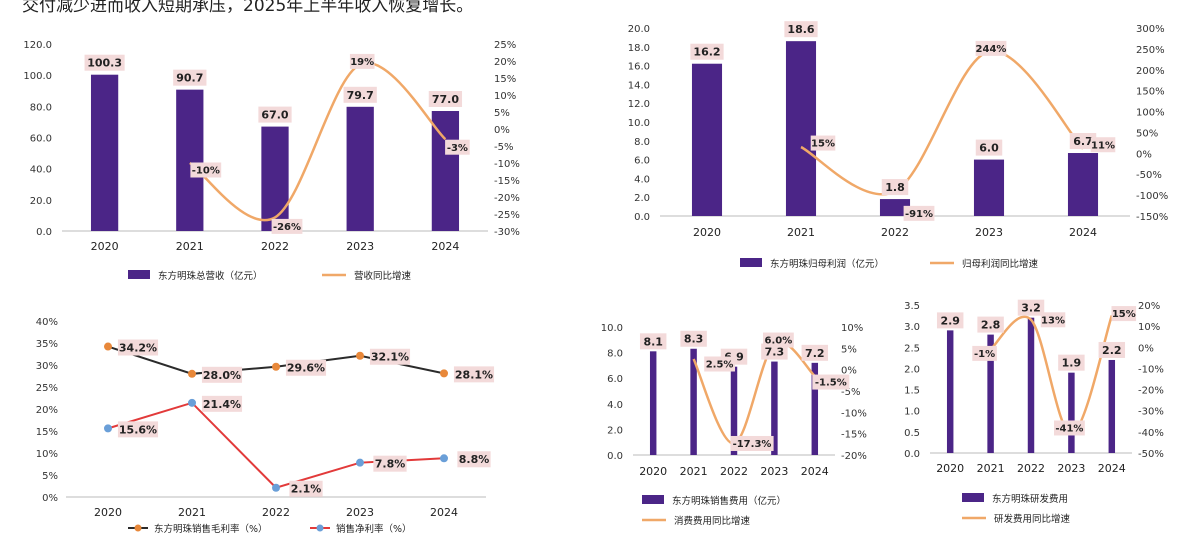 The width and height of the screenshot is (1203, 537). Describe the element at coordinates (615, 354) in the screenshot. I see `y-left-tick-label: 8.0` at that location.